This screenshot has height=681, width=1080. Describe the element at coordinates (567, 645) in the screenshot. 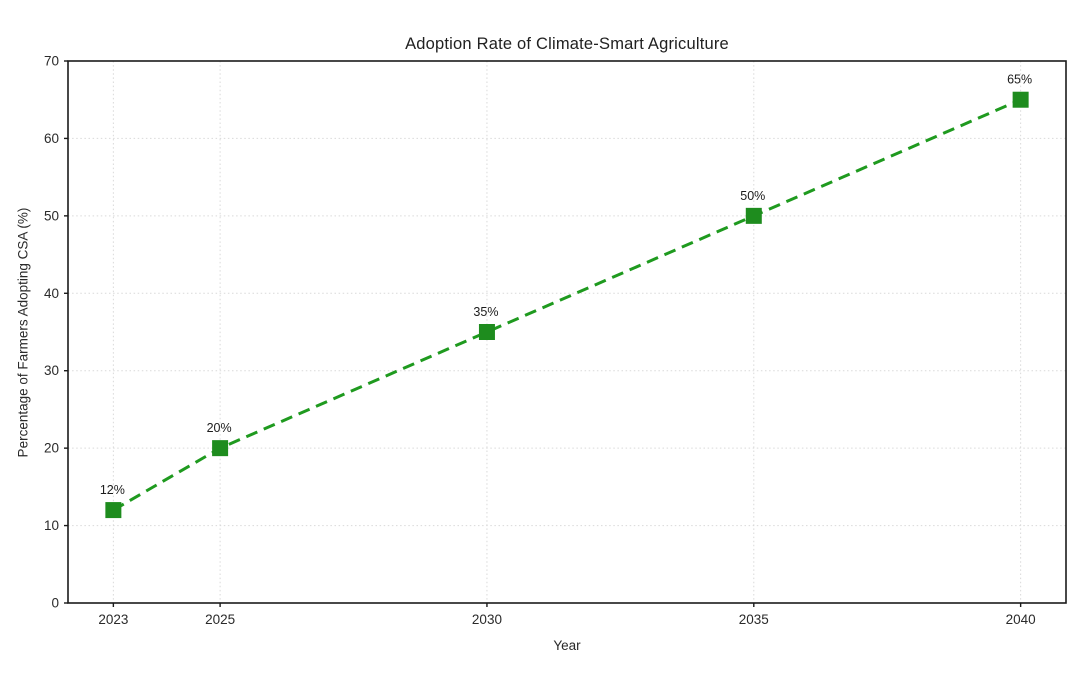

I see `x-axis-label: Year` at that location.